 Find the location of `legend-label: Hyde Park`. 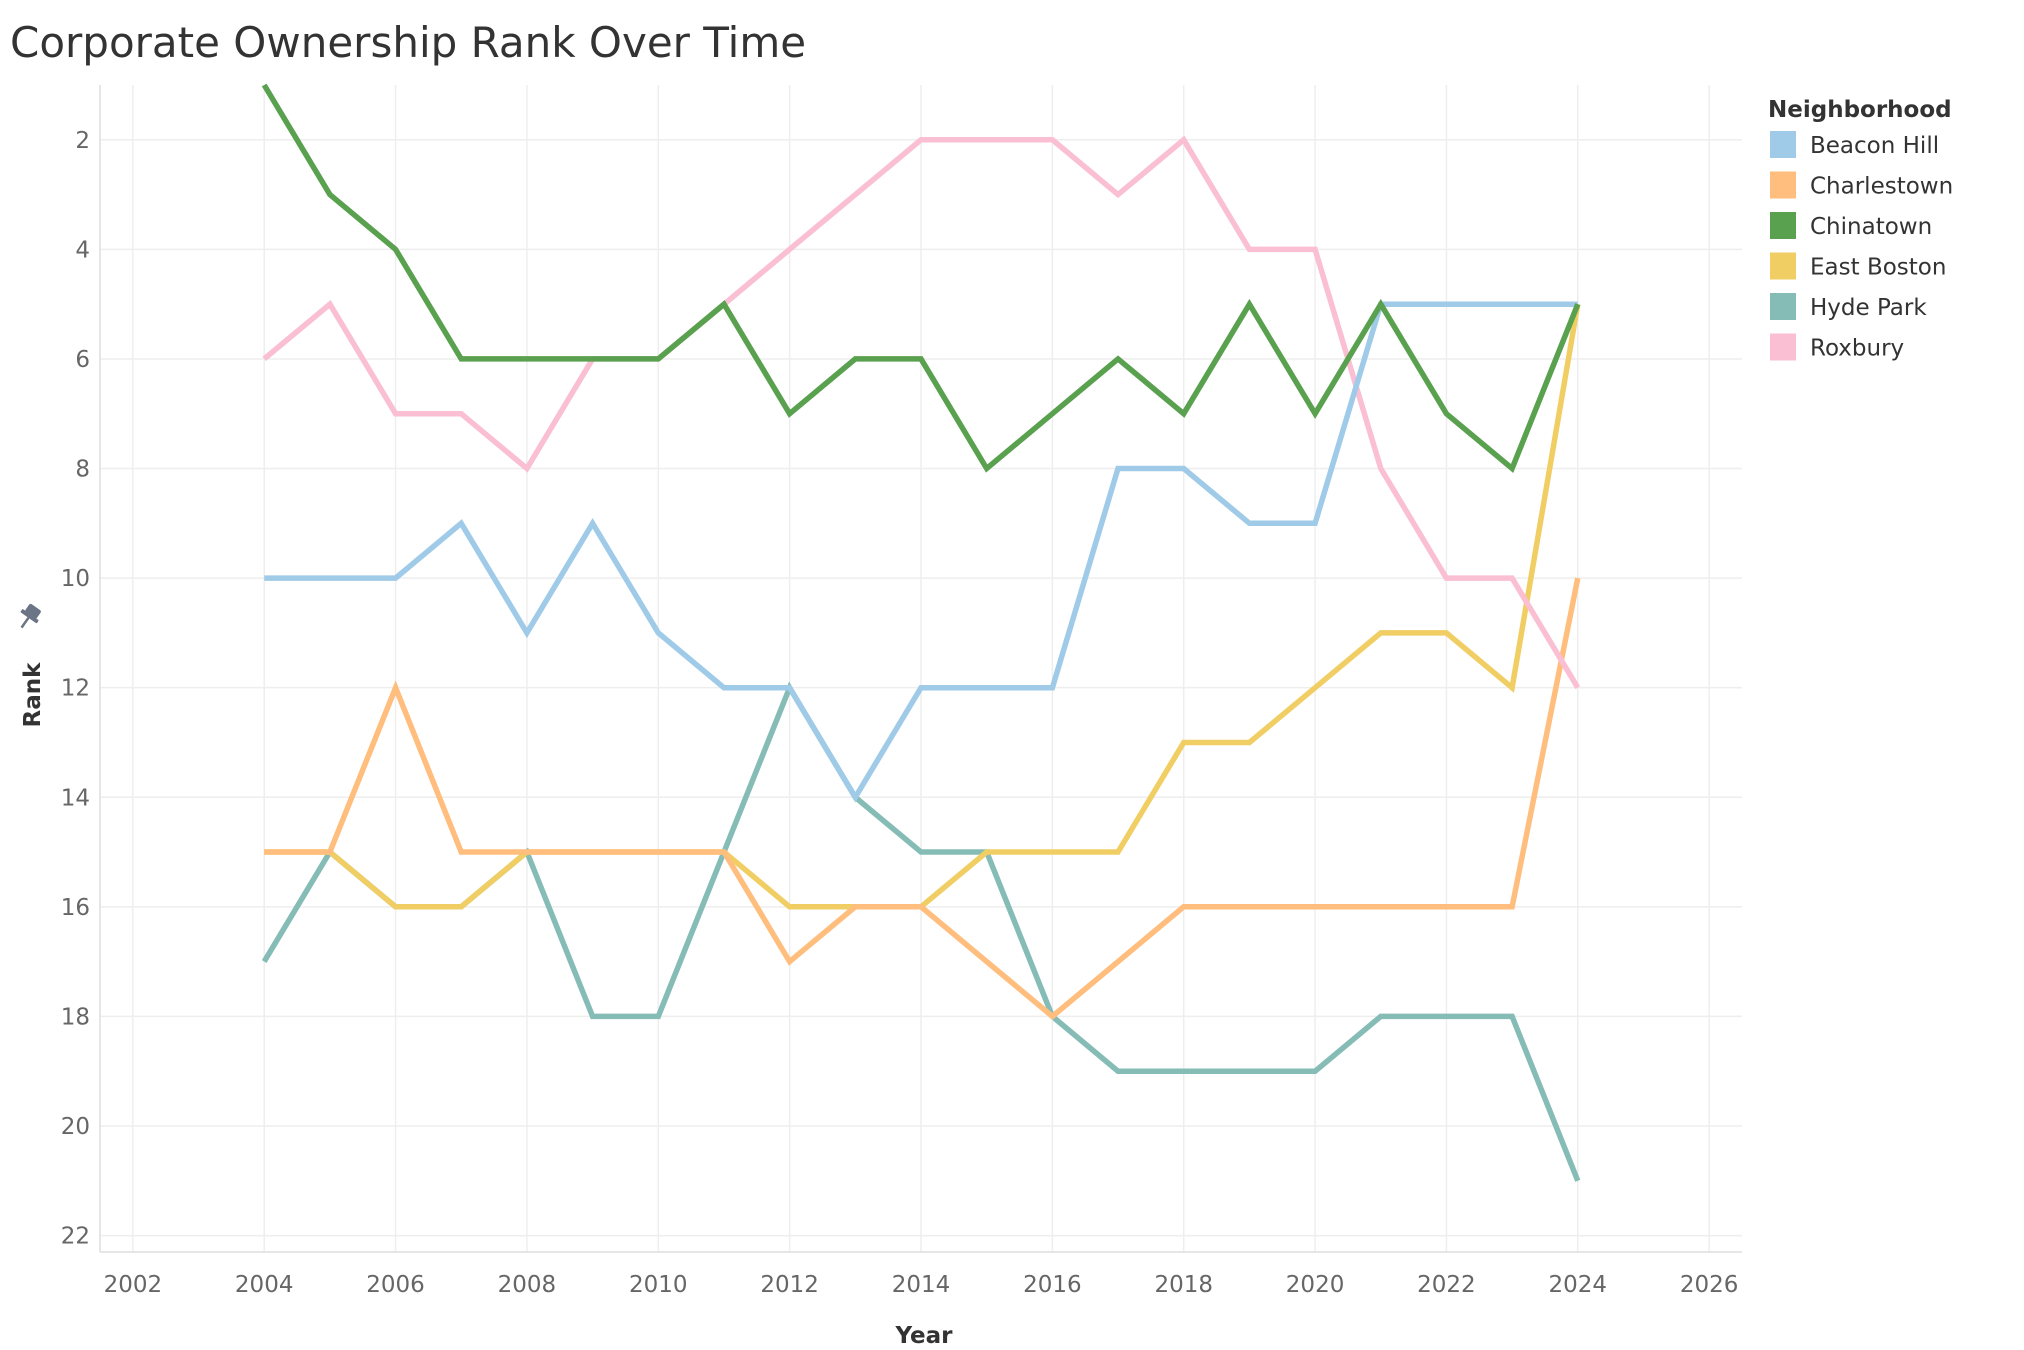

legend-label: Hyde Park is located at coordinates (1868, 308).